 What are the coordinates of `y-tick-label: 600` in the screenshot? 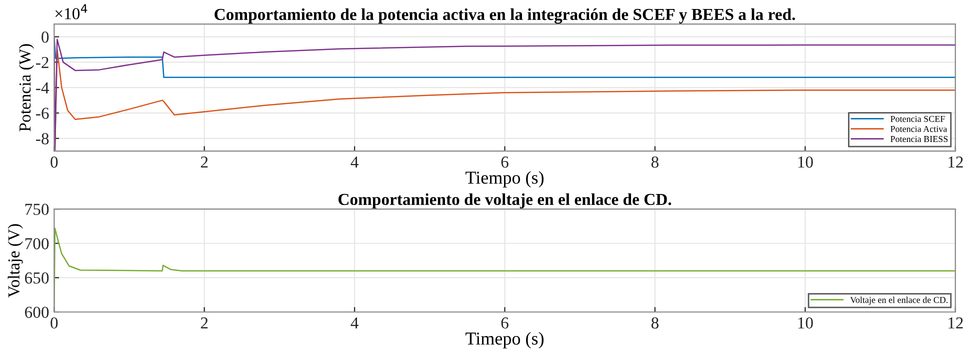 It's located at (37, 312).